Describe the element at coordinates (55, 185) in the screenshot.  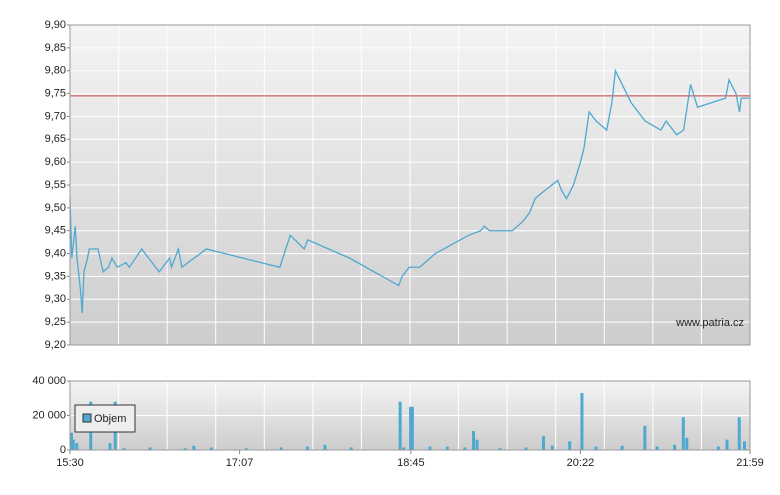
I see `y-tick-label: 9,55` at that location.